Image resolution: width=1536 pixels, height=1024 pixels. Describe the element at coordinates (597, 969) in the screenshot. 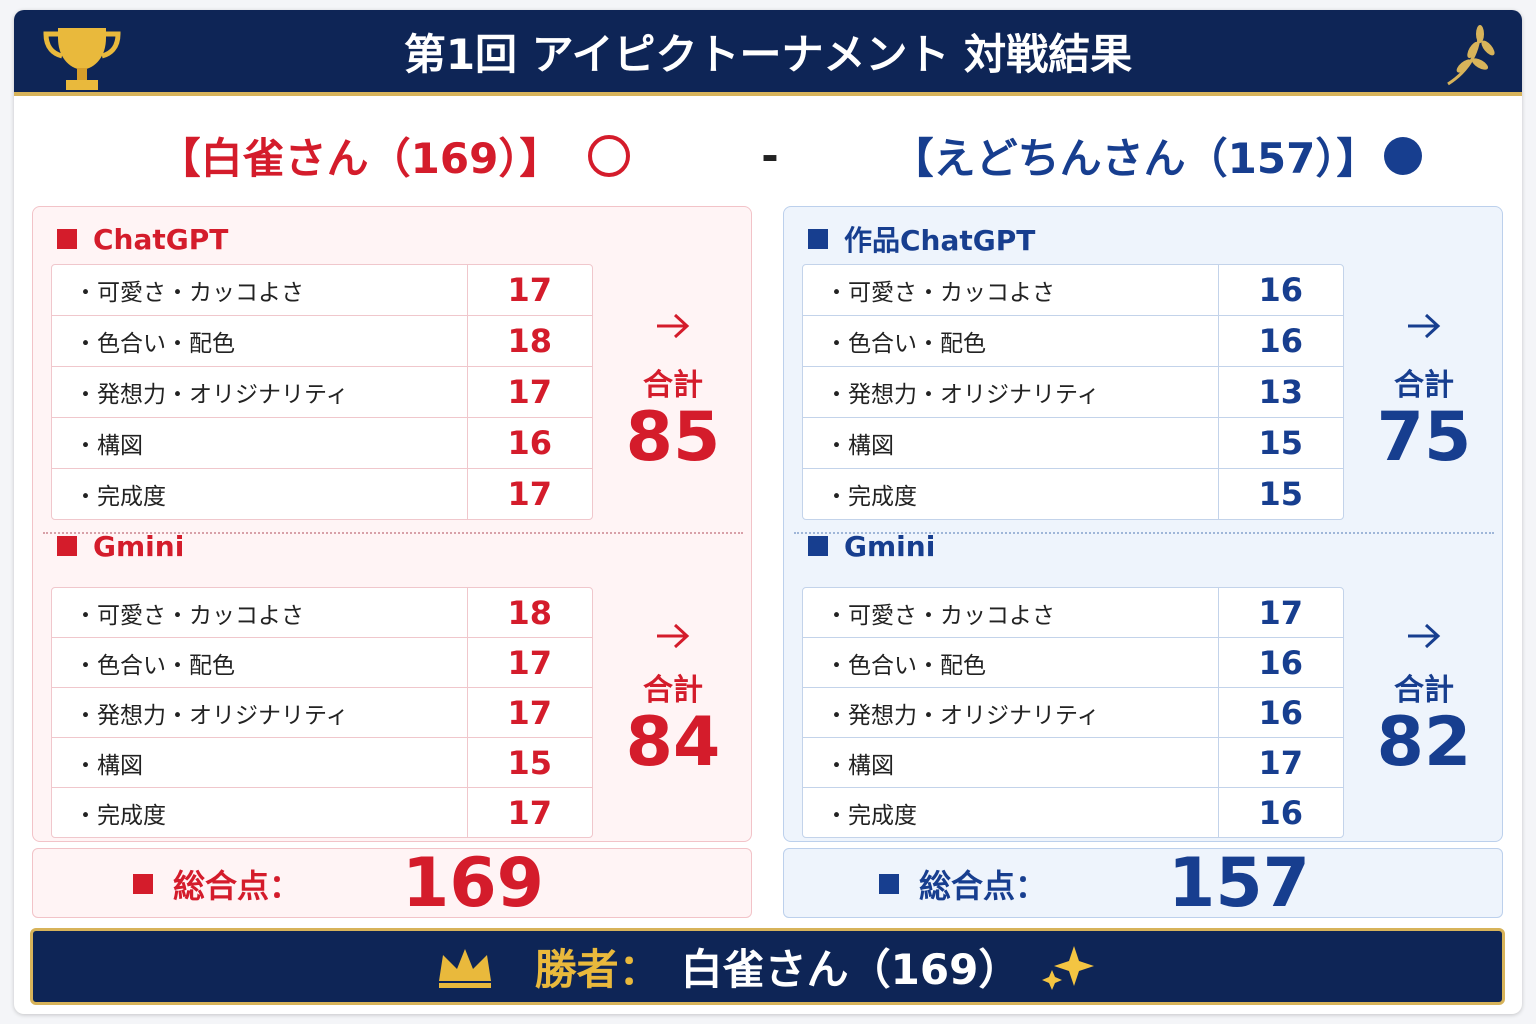

I see `winner-label: 勝者：` at that location.